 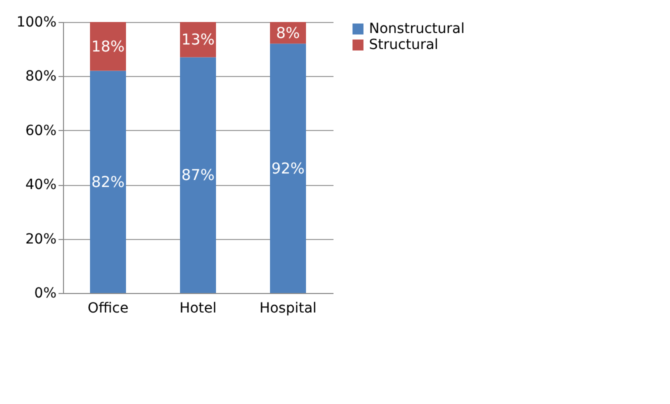 I want to click on y-tick-label: 60%, so click(x=40, y=130).